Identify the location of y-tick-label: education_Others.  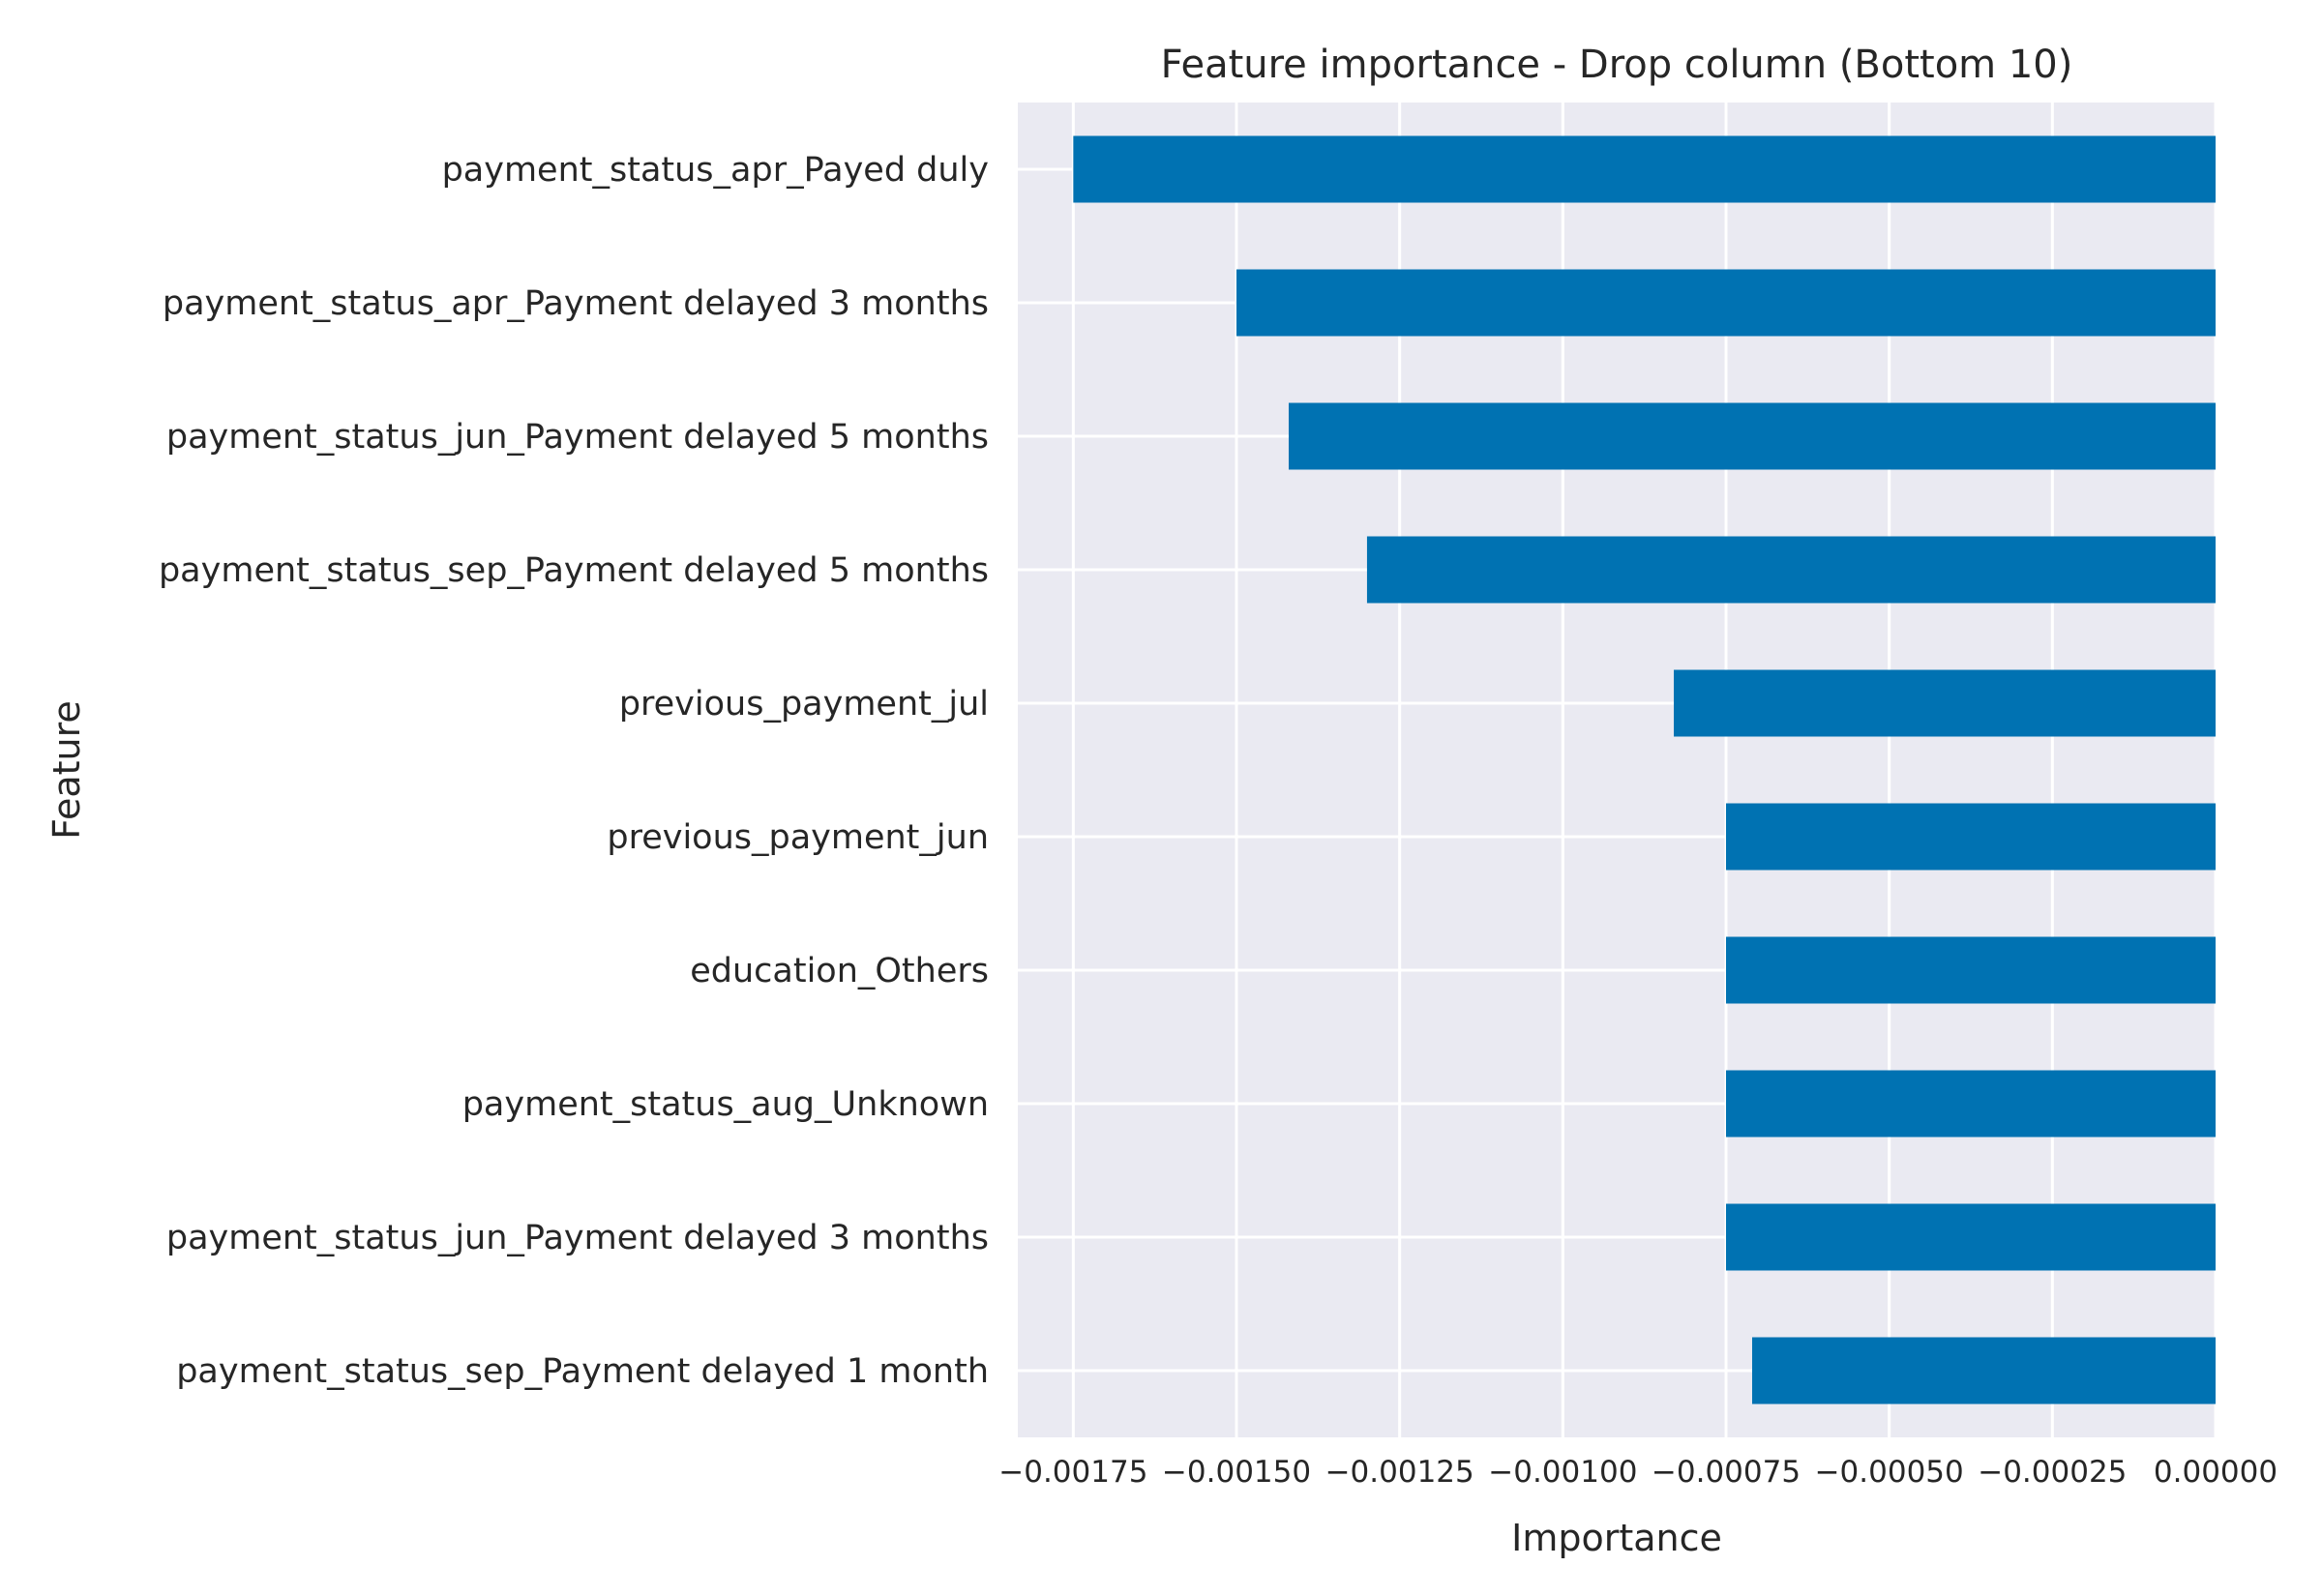
(839, 971).